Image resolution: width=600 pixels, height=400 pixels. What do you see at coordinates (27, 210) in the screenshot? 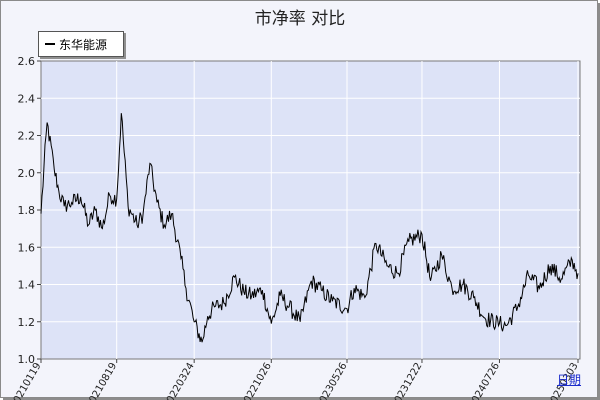
I see `y-tick-label: 1.8` at bounding box center [27, 210].